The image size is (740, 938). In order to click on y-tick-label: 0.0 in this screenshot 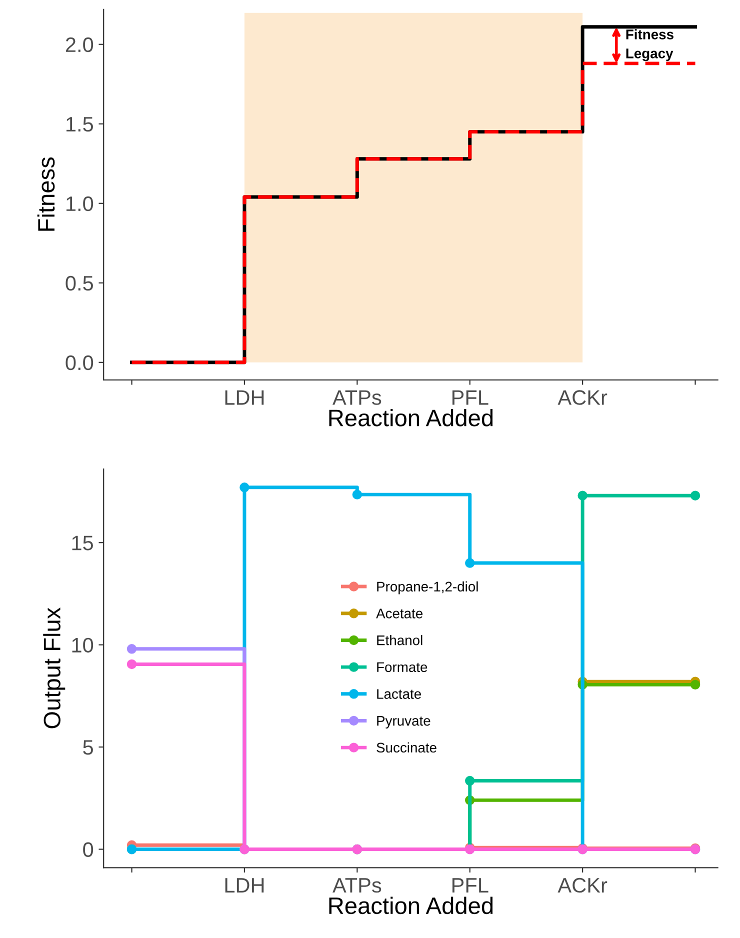, I will do `click(80, 362)`.